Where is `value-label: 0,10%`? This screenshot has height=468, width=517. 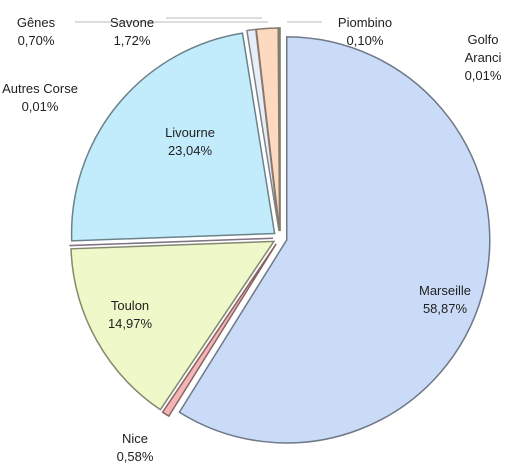
value-label: 0,10% is located at coordinates (365, 40).